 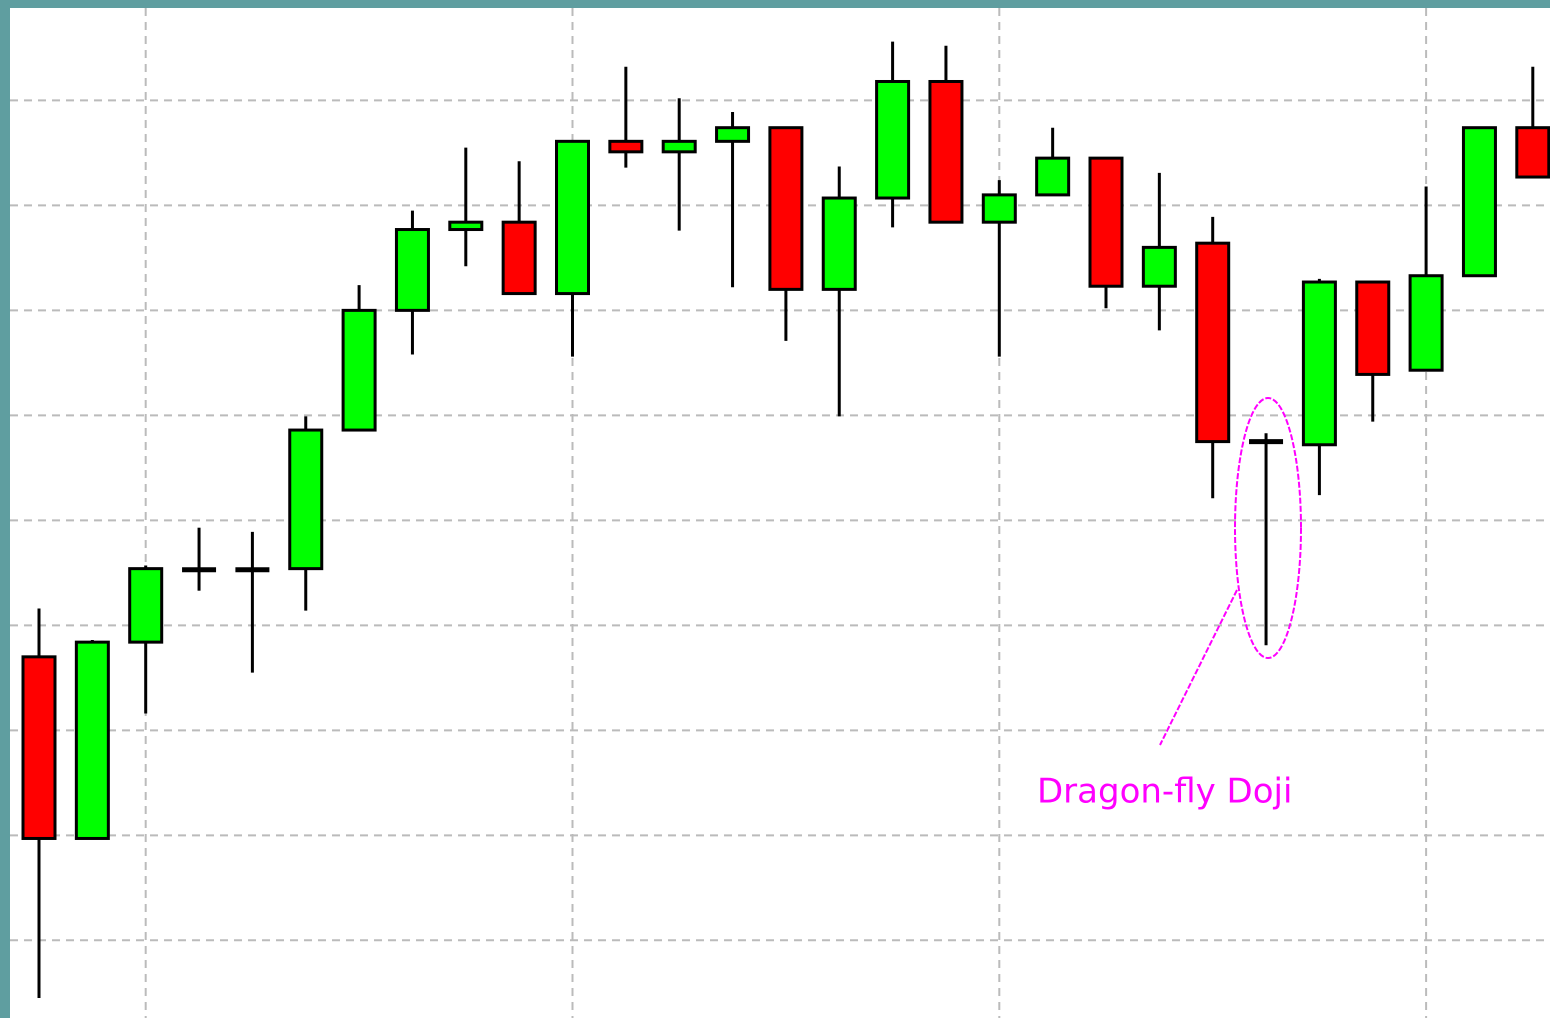 I want to click on annotation-text: Dragon-fly Doji, so click(x=1164, y=792).